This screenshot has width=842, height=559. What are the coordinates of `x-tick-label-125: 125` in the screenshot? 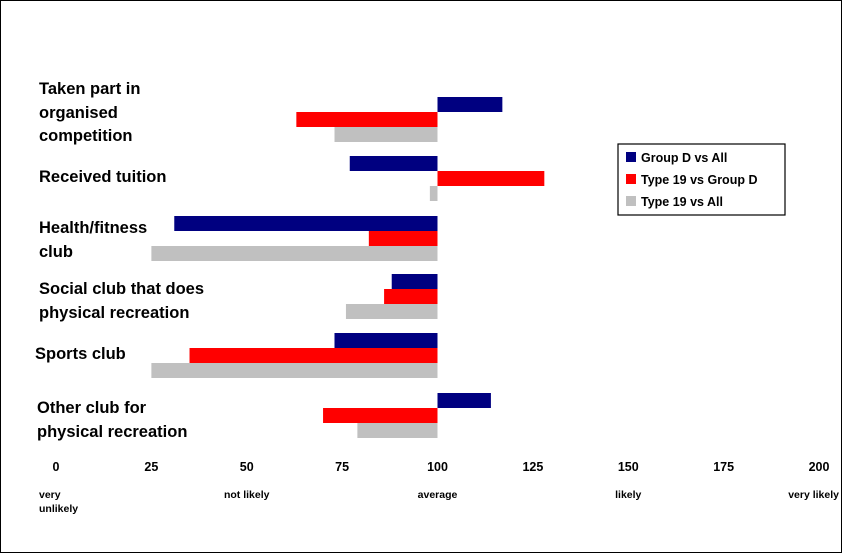 It's located at (532, 467).